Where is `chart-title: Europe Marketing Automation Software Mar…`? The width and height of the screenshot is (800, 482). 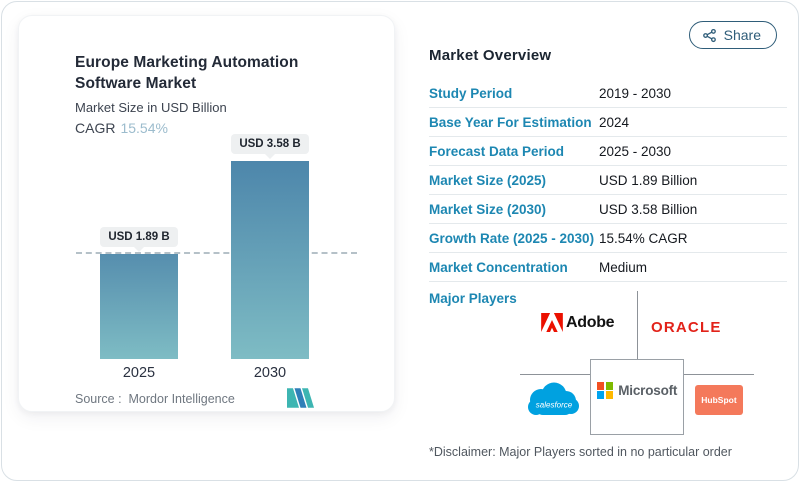
chart-title: Europe Marketing Automation Software Mar… is located at coordinates (186, 73).